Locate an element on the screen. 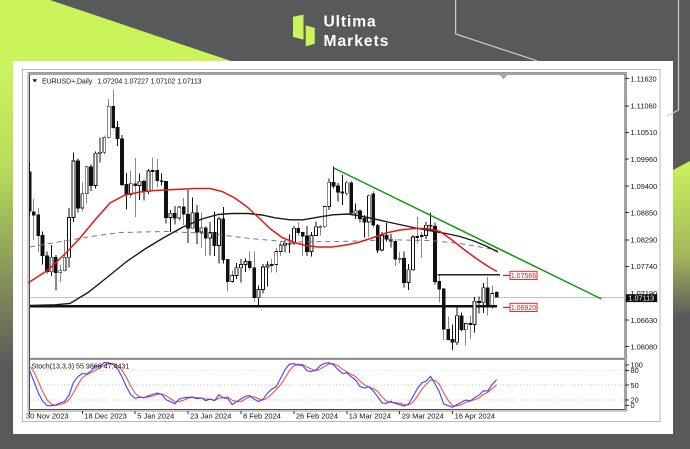 The width and height of the screenshot is (690, 449). svg-text: Stoch(13,3,3) 55.9866 47.4431 is located at coordinates (81, 367).